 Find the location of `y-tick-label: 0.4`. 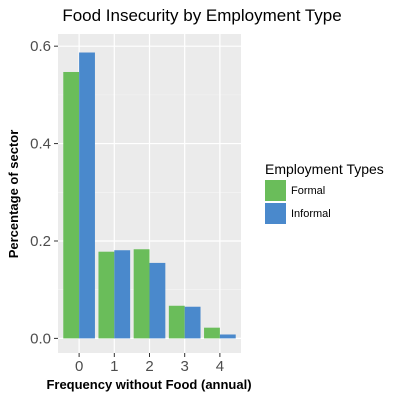

y-tick-label: 0.4 is located at coordinates (40, 144).